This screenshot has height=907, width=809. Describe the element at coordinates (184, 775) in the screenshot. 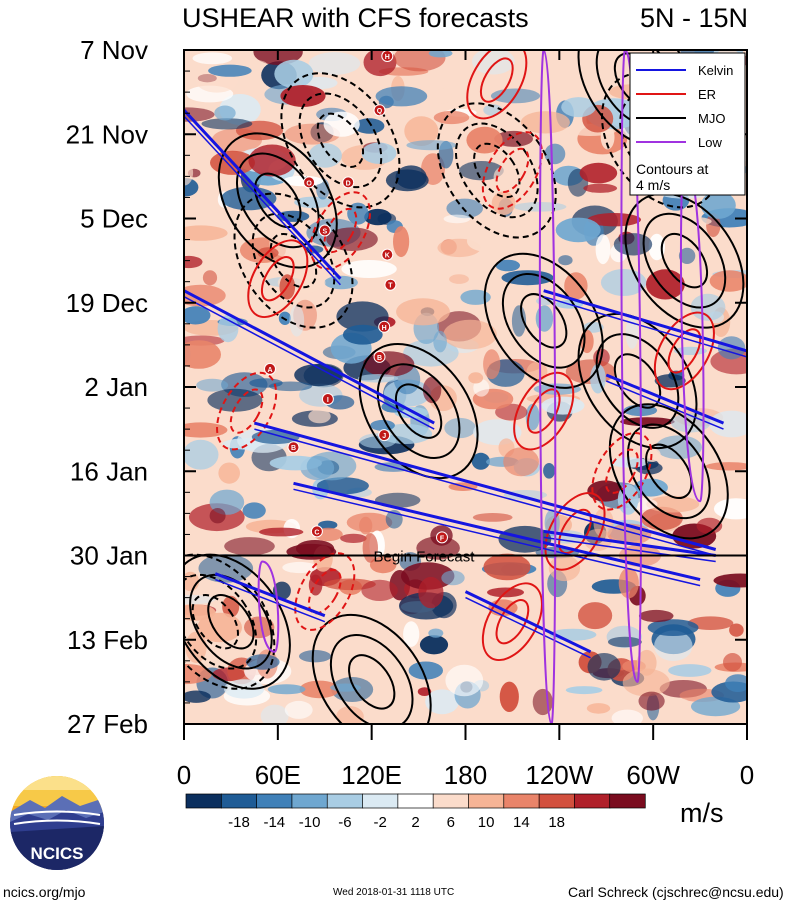

I see `x-tick-label: 0` at that location.